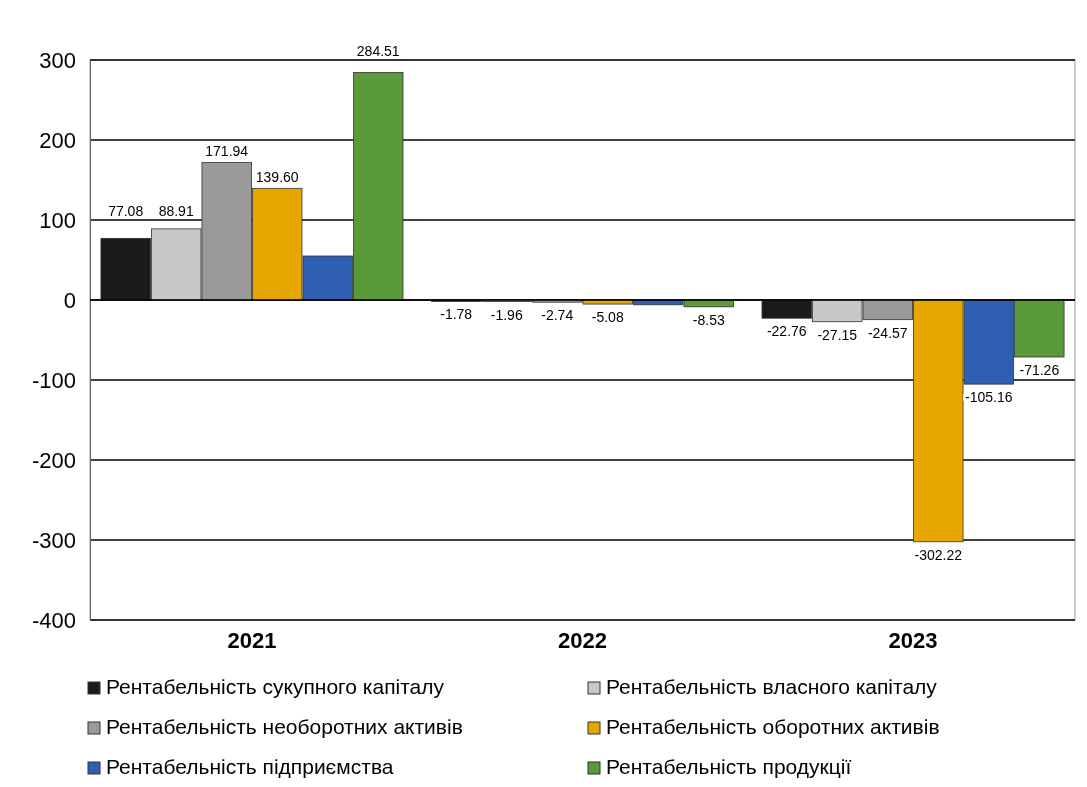 The image size is (1087, 787). I want to click on legend-label: Рентабельність оборотних активів, so click(773, 726).